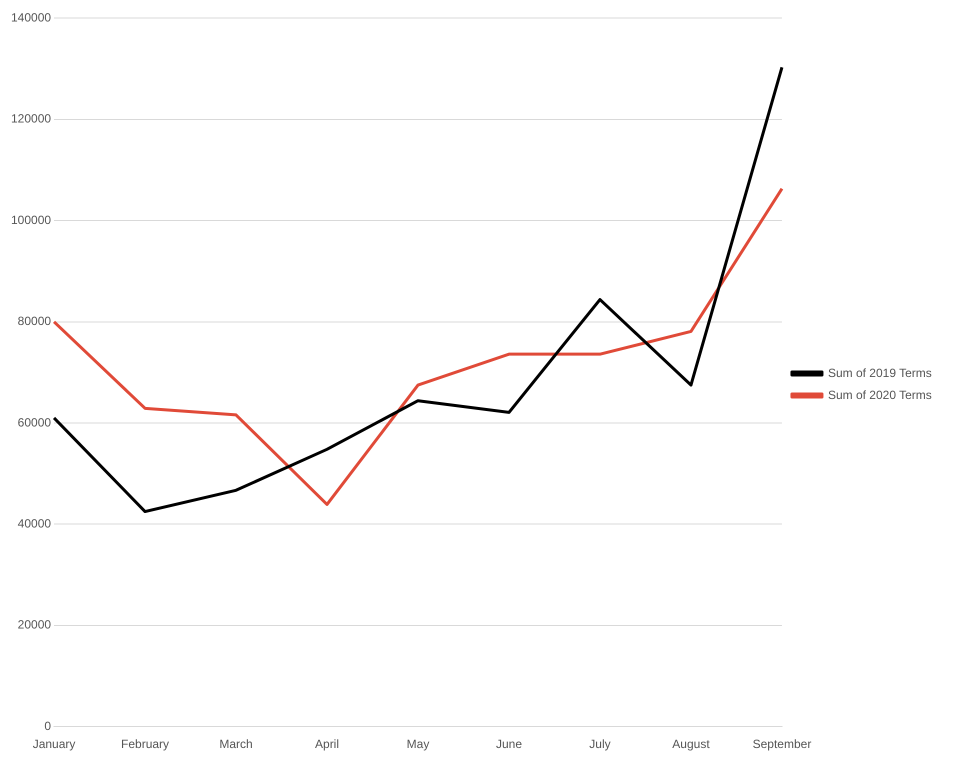 The image size is (960, 767). Describe the element at coordinates (54, 744) in the screenshot. I see `x-tick-label: January` at that location.